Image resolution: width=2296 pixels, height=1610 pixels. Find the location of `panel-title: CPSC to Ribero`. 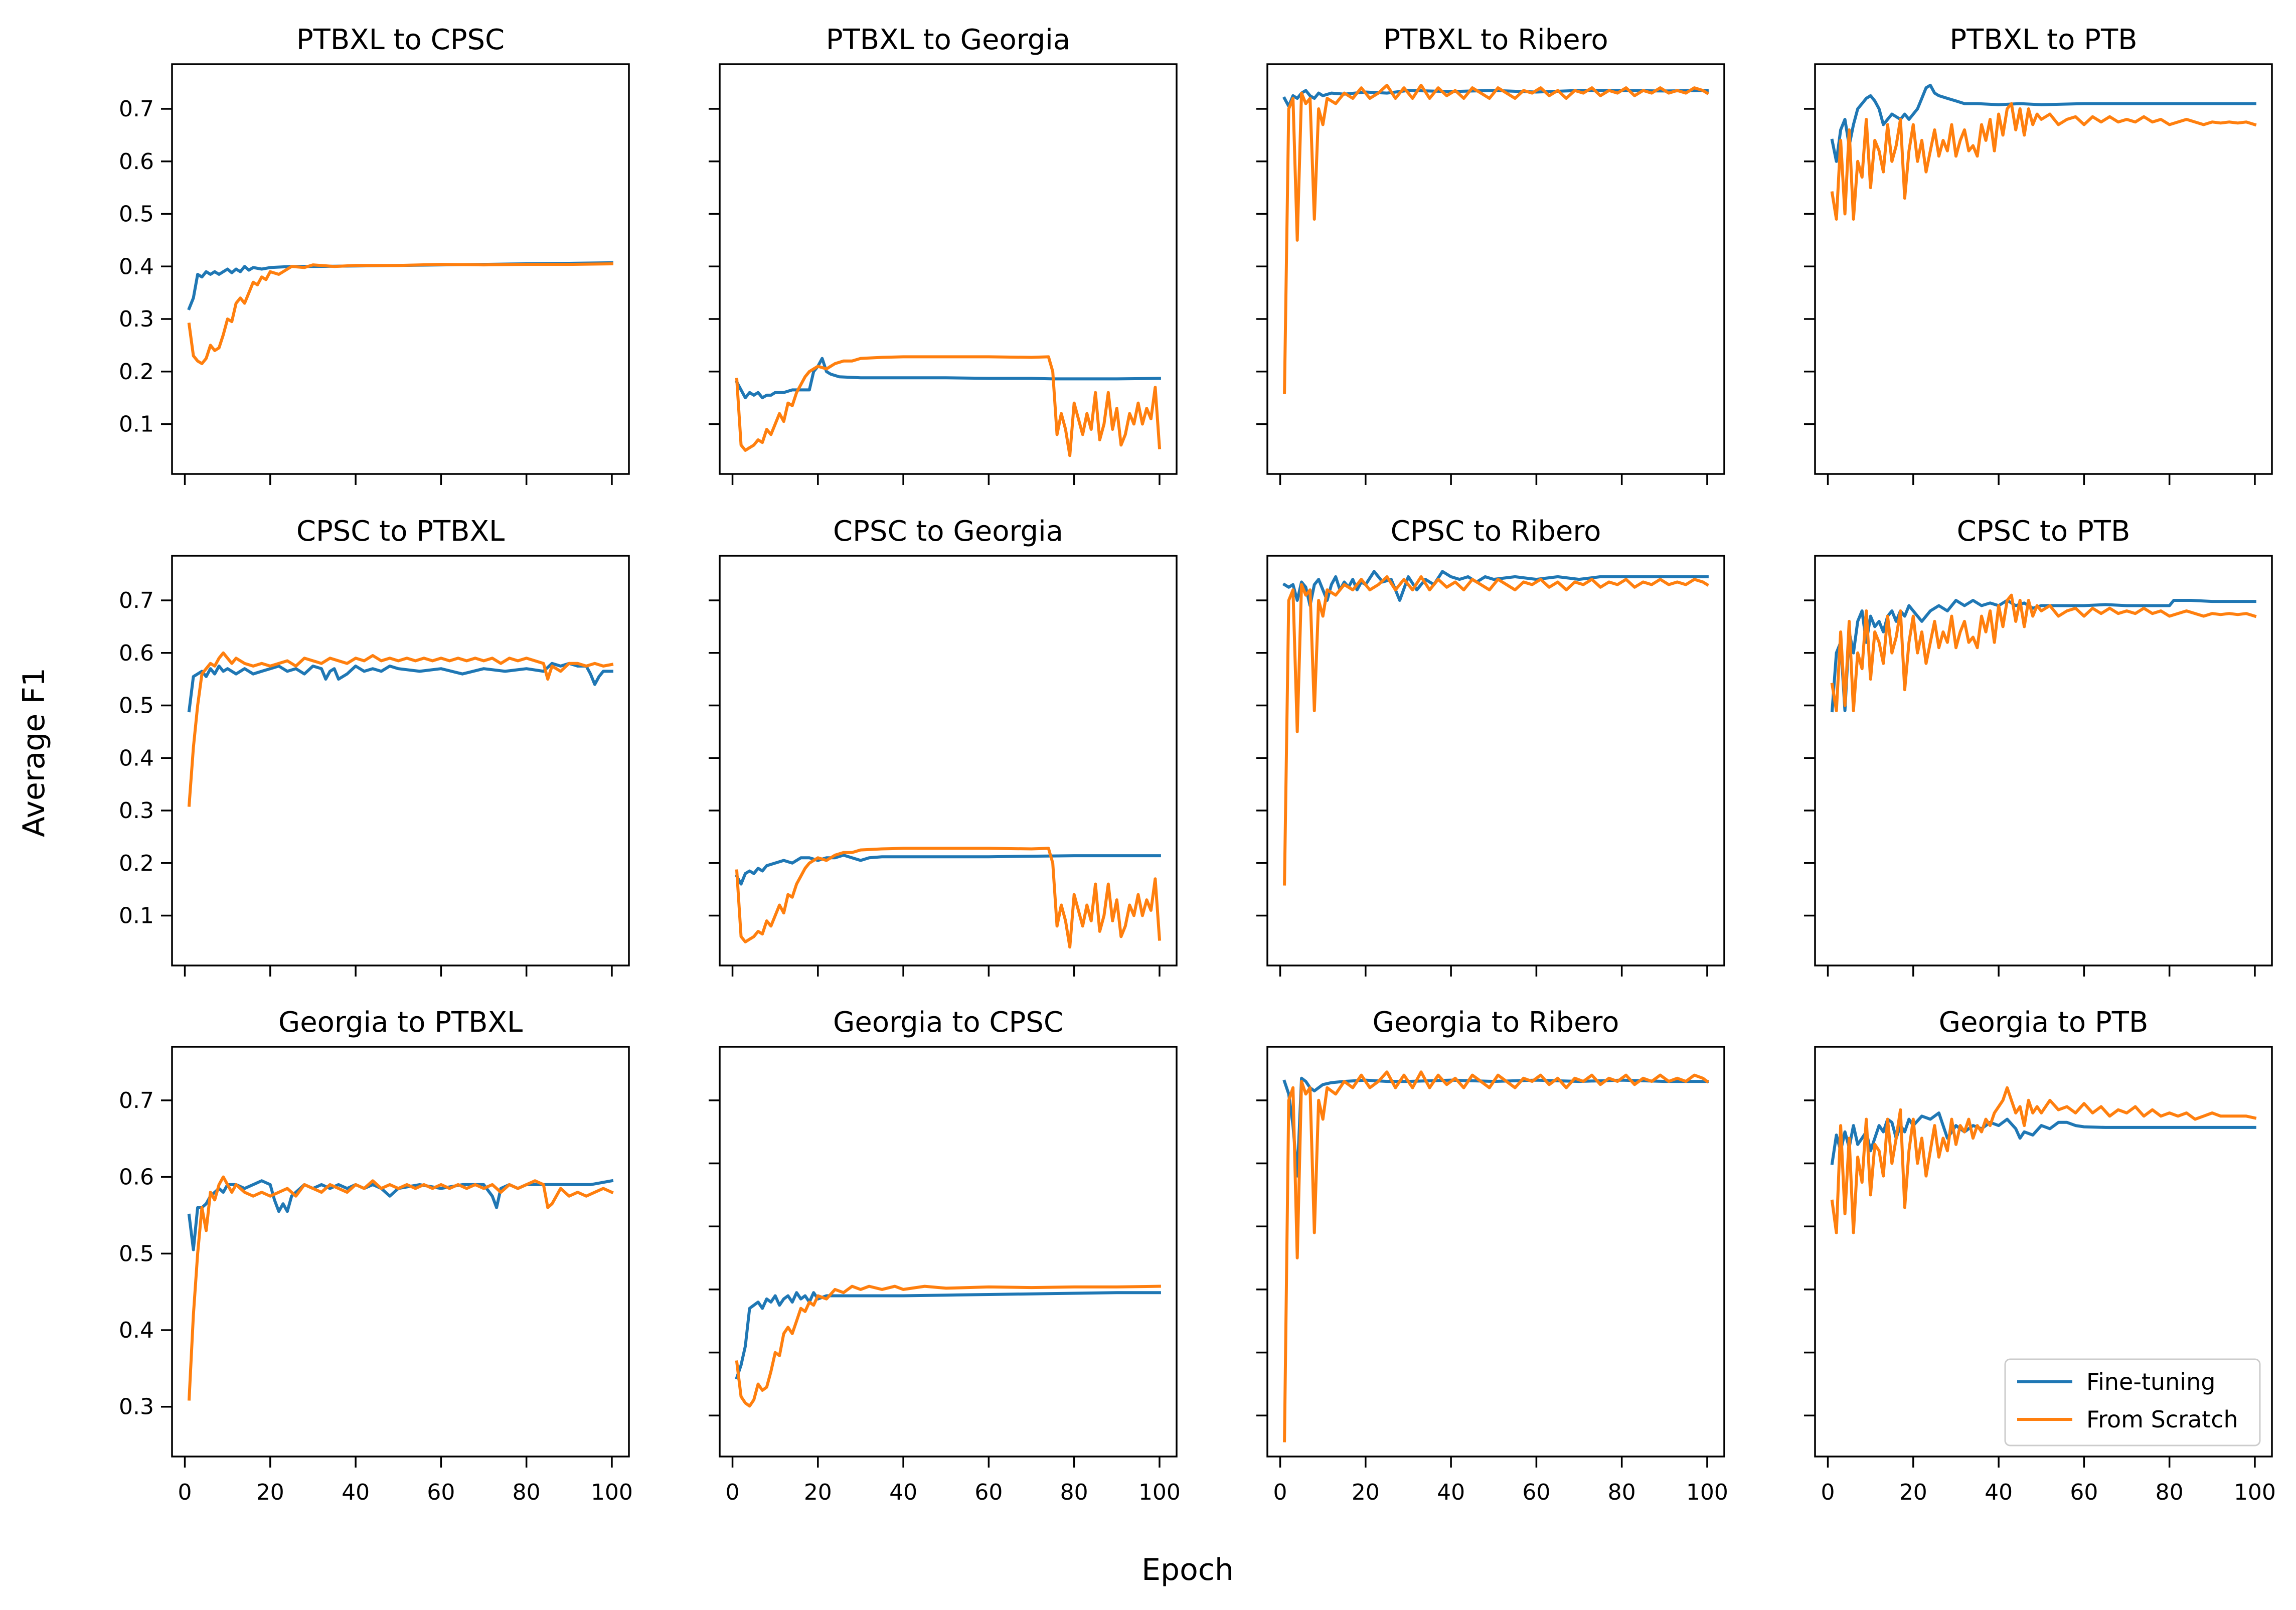

panel-title: CPSC to Ribero is located at coordinates (1496, 531).